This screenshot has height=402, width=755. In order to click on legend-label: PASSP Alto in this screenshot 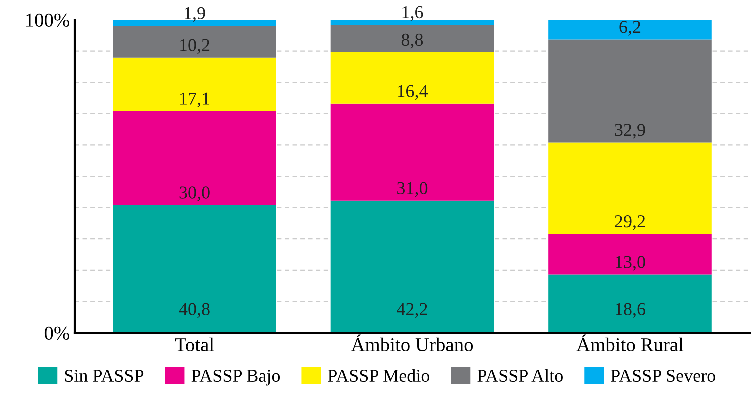, I will do `click(520, 375)`.